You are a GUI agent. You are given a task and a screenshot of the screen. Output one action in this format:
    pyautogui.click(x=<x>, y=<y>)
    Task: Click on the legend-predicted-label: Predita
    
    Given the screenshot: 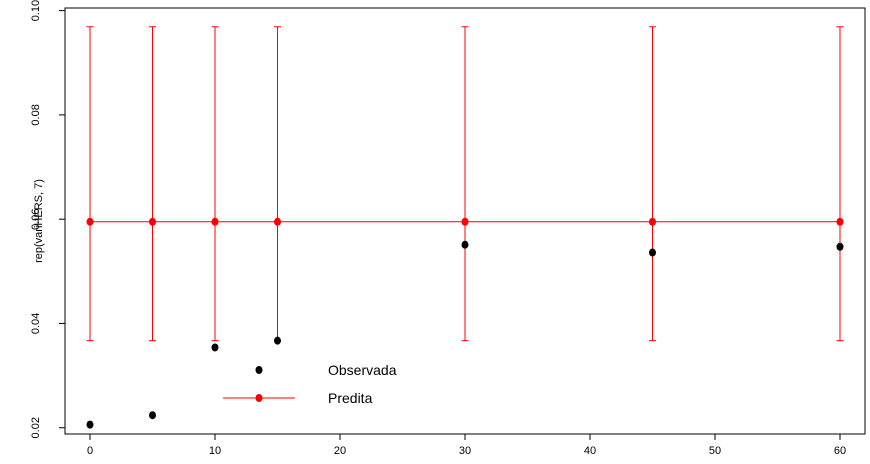 What is the action you would take?
    pyautogui.click(x=350, y=398)
    